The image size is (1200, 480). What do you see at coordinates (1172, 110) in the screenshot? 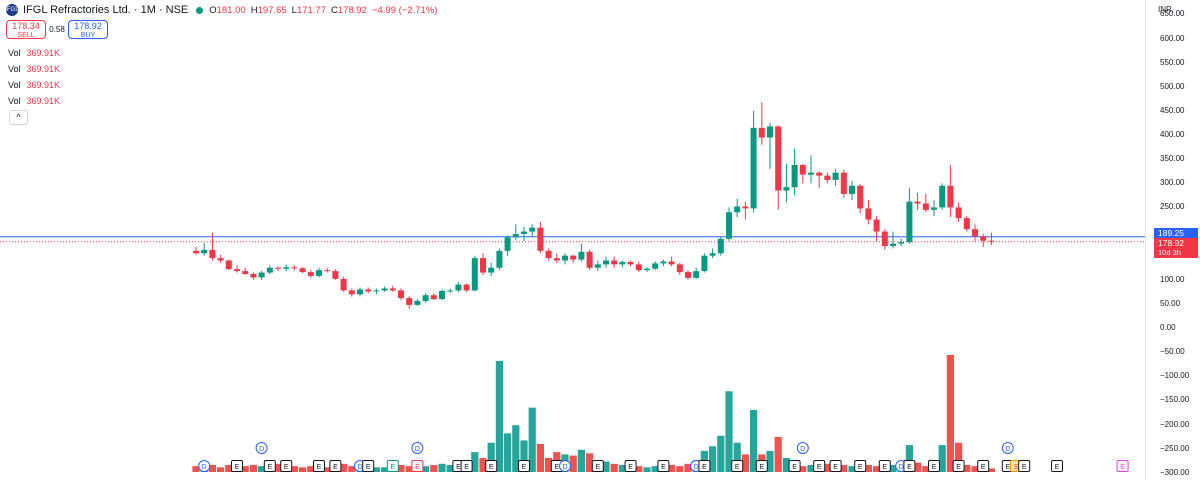
I see `price-axis-tick: 450.00` at bounding box center [1172, 110].